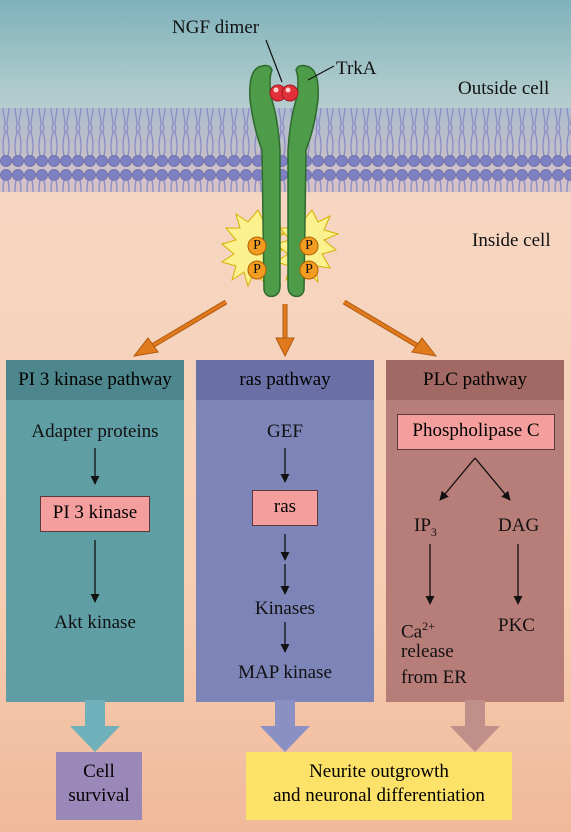 This screenshot has width=571, height=832. Describe the element at coordinates (274, 61) in the screenshot. I see `ngf-leader-line` at that location.